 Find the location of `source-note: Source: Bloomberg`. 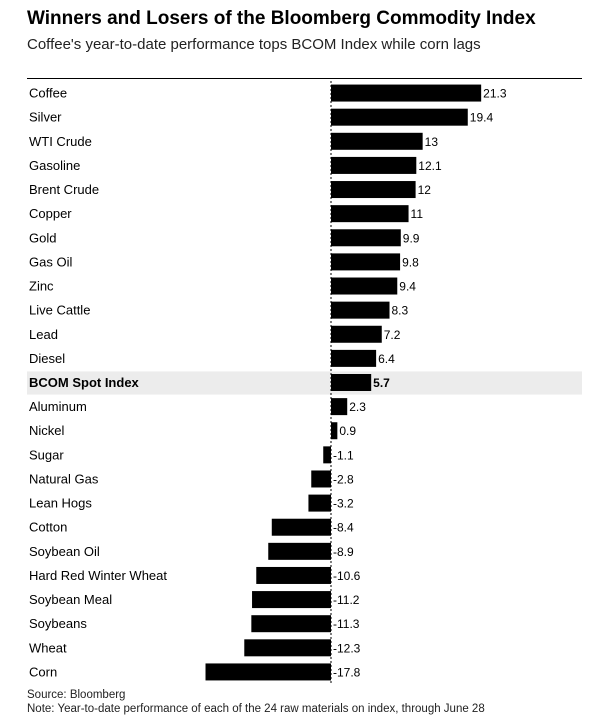

source-note: Source: Bloomberg is located at coordinates (76, 695).